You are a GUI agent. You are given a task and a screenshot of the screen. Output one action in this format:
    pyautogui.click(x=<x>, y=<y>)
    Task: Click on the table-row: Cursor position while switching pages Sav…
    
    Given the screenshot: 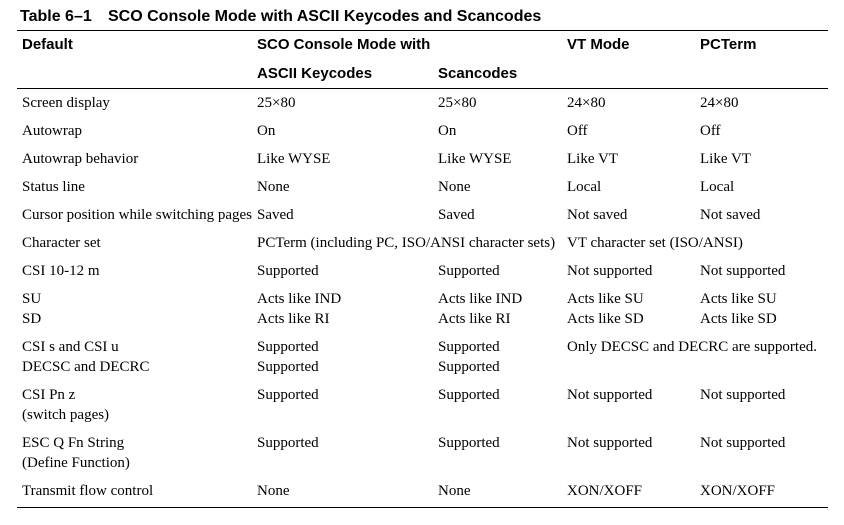 What is the action you would take?
    pyautogui.click(x=422, y=227)
    